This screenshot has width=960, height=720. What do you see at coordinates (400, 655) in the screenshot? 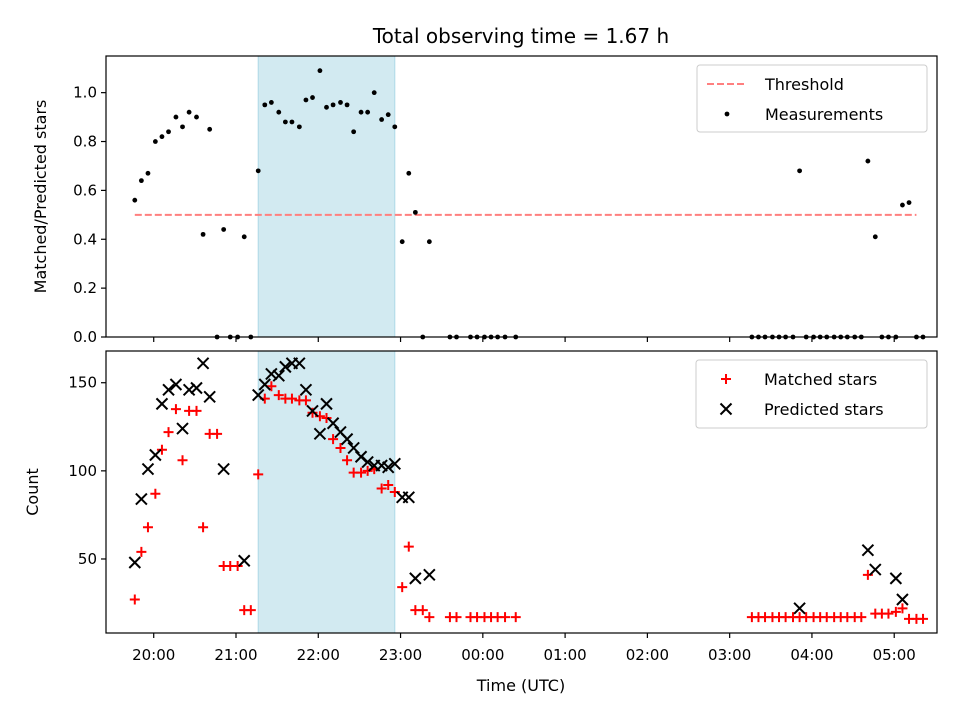
I see `x-tick-label: 23:00` at bounding box center [400, 655].